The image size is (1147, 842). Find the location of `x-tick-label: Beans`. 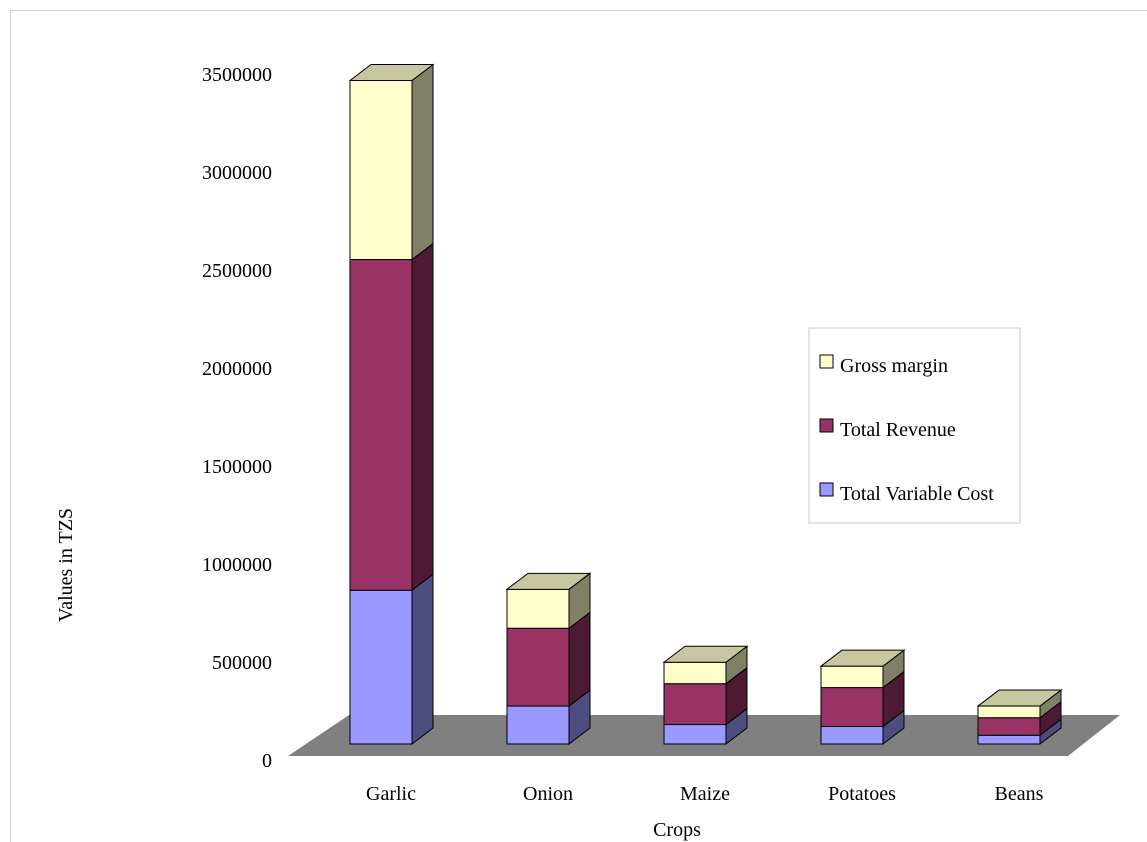

x-tick-label: Beans is located at coordinates (1019, 794).